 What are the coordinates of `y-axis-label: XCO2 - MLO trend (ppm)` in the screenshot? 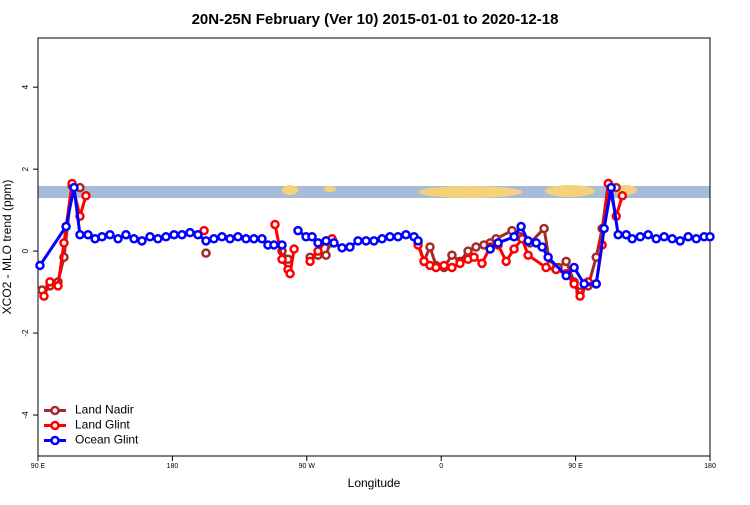 It's located at (7, 247).